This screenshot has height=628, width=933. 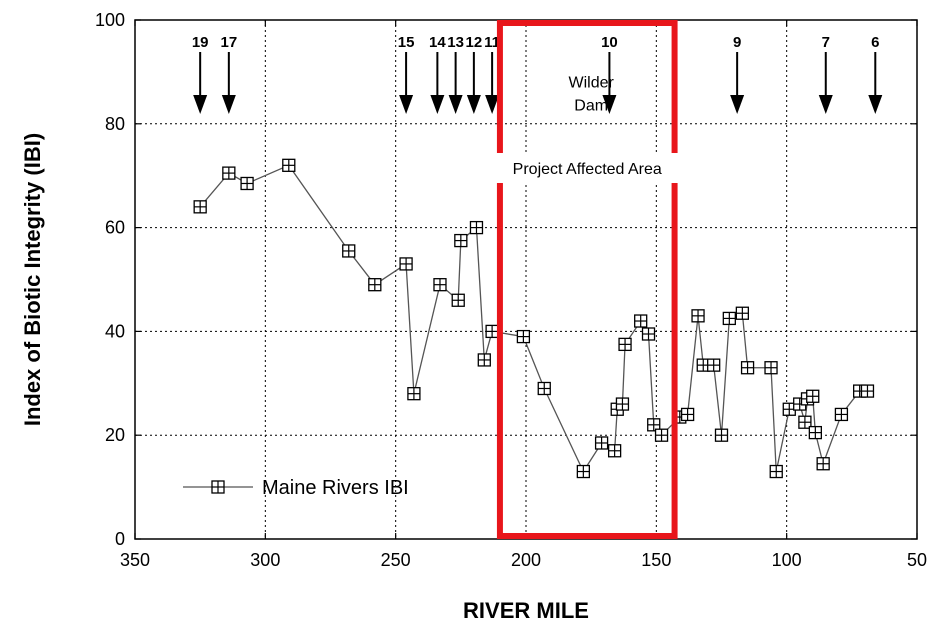 What do you see at coordinates (406, 42) in the screenshot?
I see `station-label: 15` at bounding box center [406, 42].